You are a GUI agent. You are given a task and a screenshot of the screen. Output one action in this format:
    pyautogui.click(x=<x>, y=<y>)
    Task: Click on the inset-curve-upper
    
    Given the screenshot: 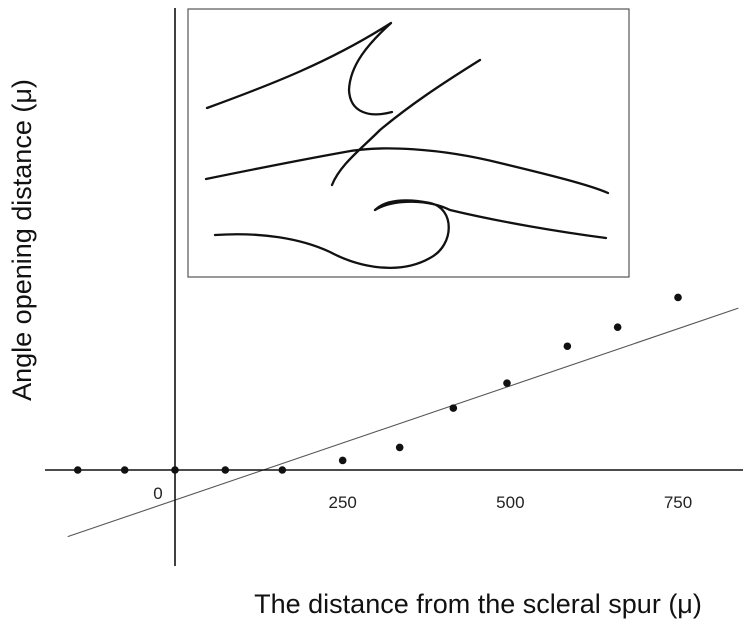 What is the action you would take?
    pyautogui.click(x=299, y=68)
    